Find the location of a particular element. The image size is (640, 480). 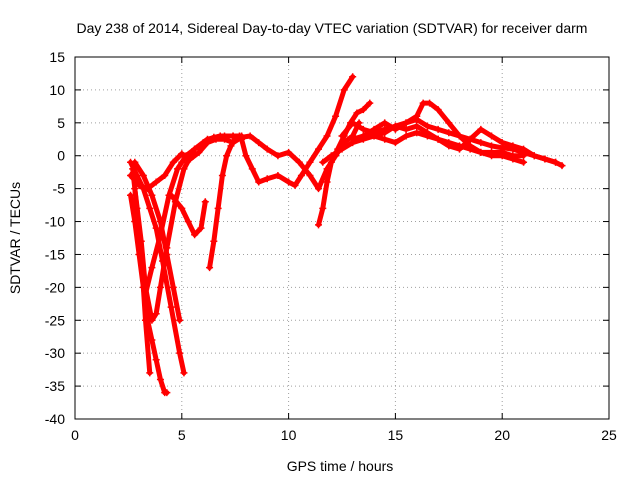

y-tick-label: -35 is located at coordinates (55, 386).